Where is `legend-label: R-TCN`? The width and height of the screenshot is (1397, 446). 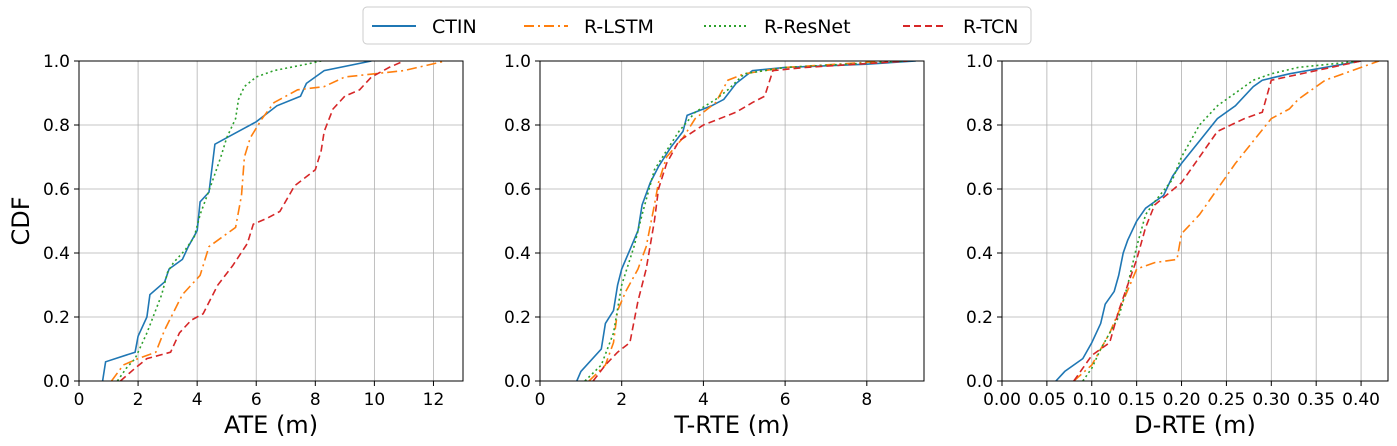 legend-label: R-TCN is located at coordinates (991, 27).